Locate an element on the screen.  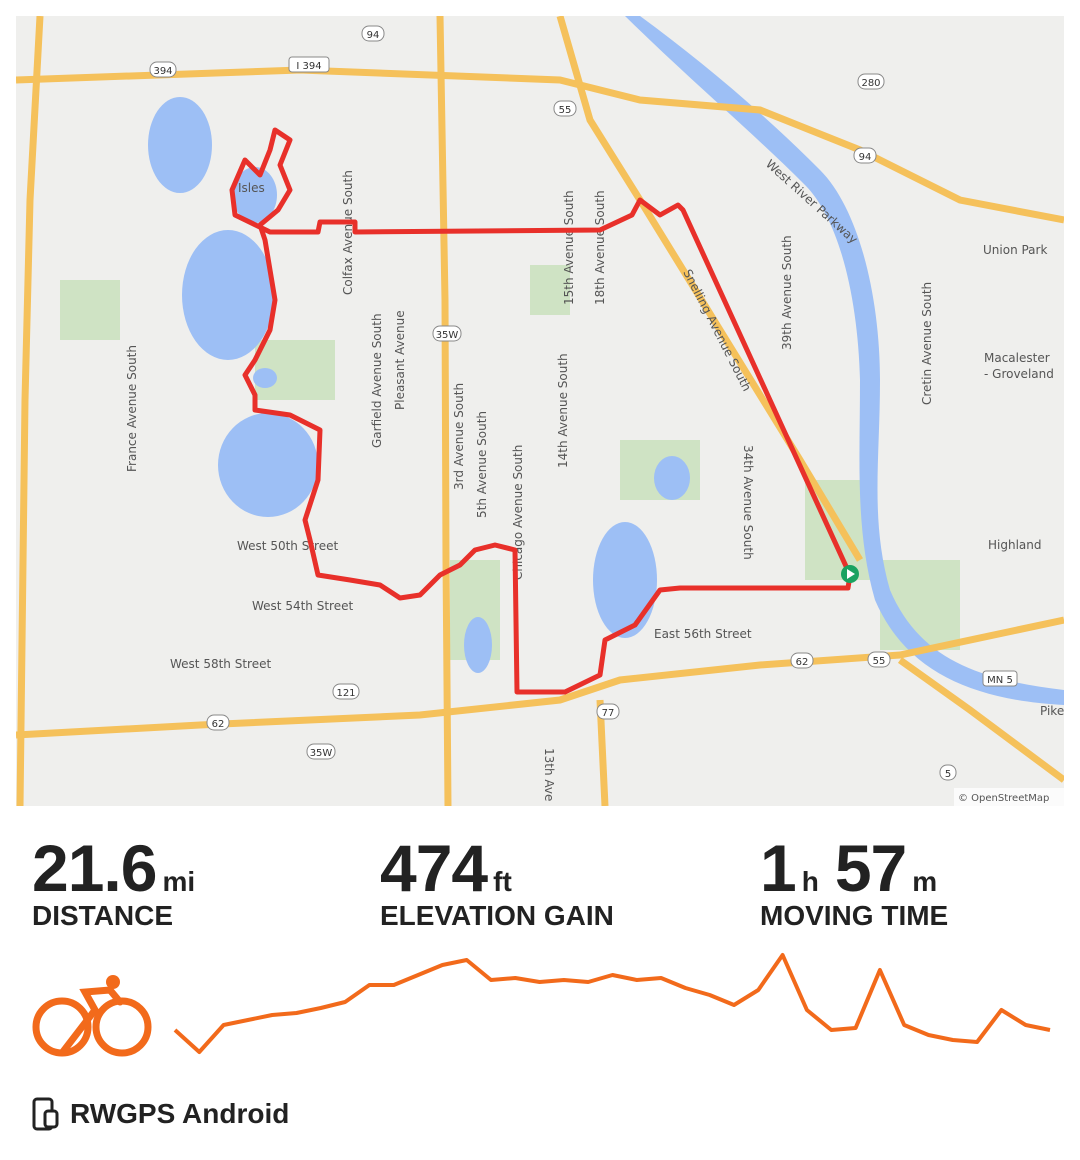
svg-text: 13th Ave is located at coordinates (549, 774).